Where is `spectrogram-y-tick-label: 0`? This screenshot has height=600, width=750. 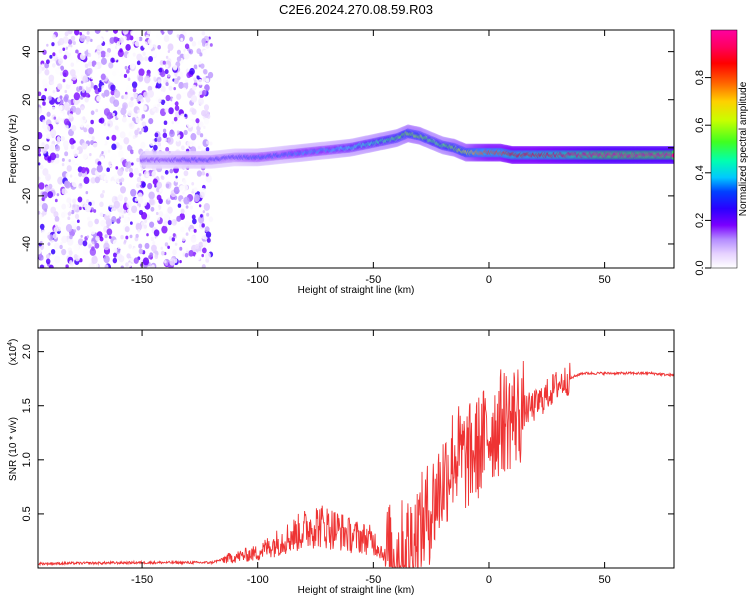 spectrogram-y-tick-label: 0 is located at coordinates (27, 148).